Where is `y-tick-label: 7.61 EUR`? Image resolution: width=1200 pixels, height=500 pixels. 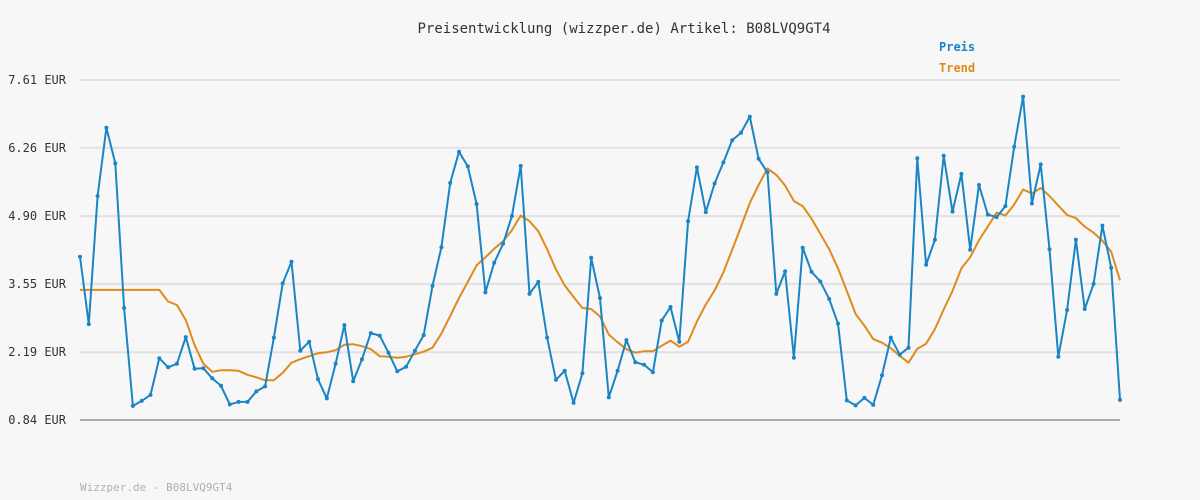 y-tick-label: 7.61 EUR is located at coordinates (37, 80).